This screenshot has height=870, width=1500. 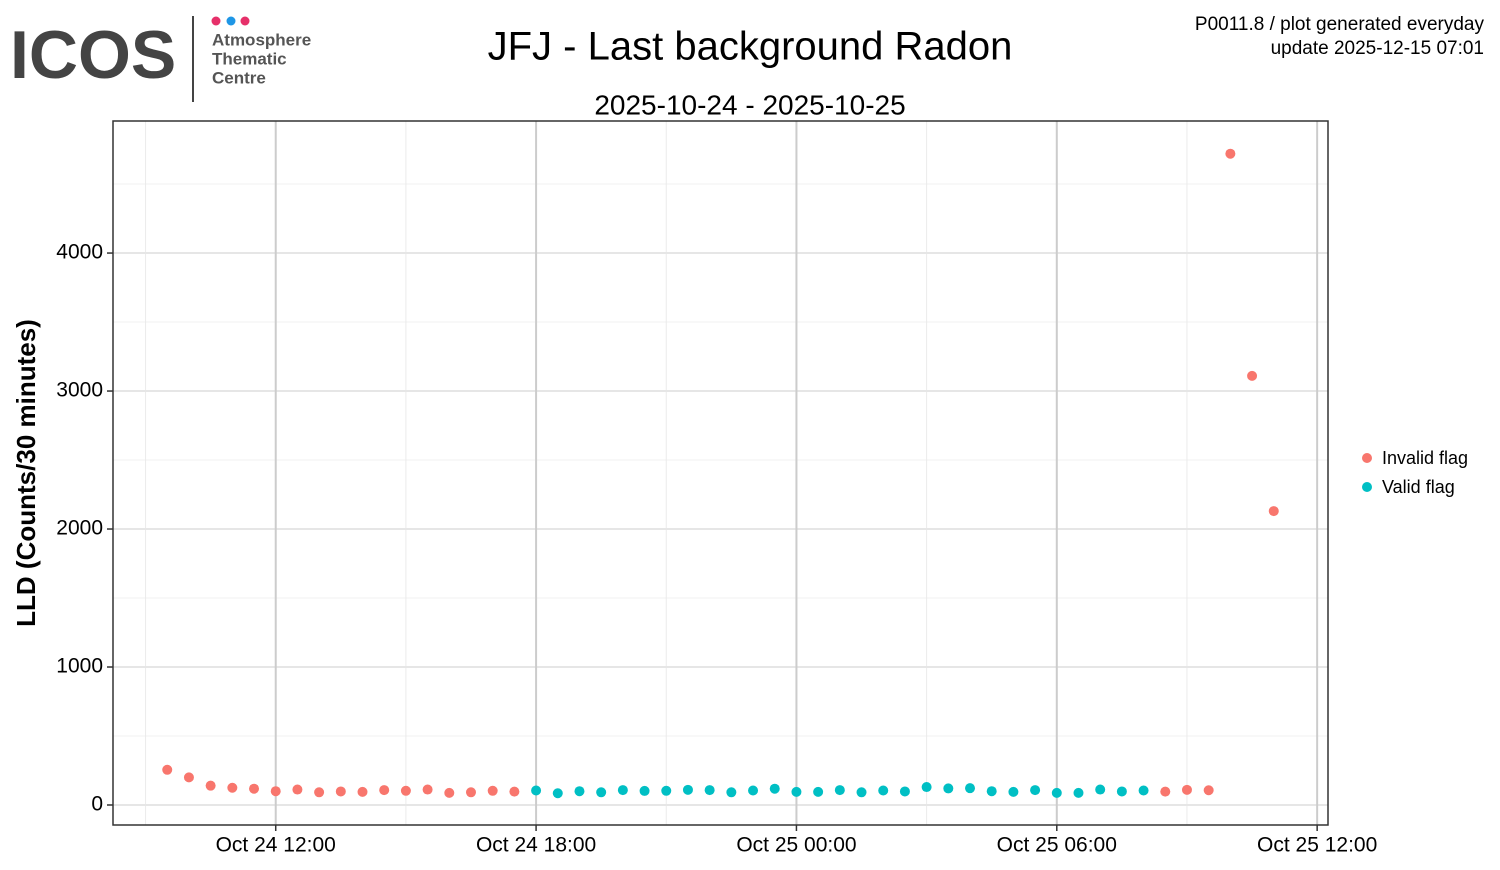 What do you see at coordinates (79, 666) in the screenshot?
I see `y-tick-label: 1000` at bounding box center [79, 666].